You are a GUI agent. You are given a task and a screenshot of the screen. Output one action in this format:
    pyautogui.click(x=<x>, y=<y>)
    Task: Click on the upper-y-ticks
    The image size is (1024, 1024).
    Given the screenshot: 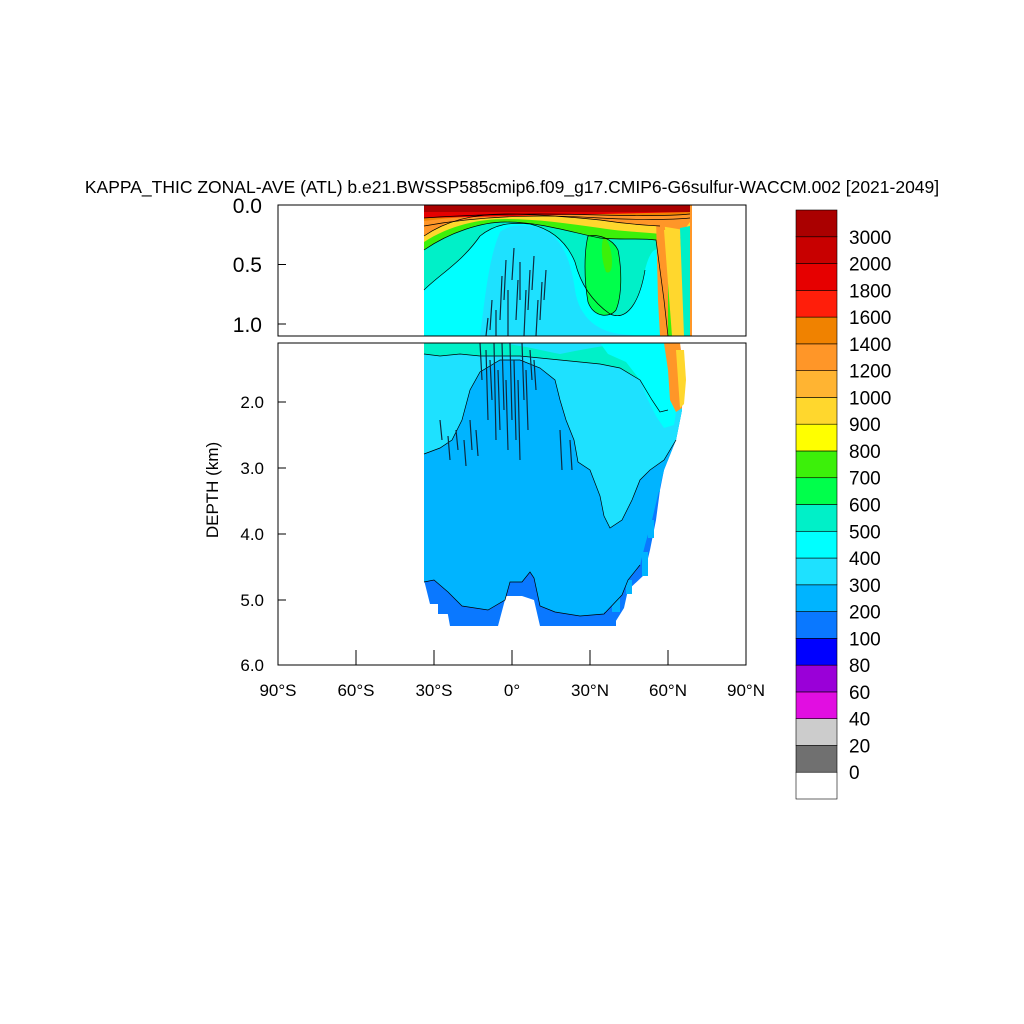 What is the action you would take?
    pyautogui.click(x=282, y=264)
    